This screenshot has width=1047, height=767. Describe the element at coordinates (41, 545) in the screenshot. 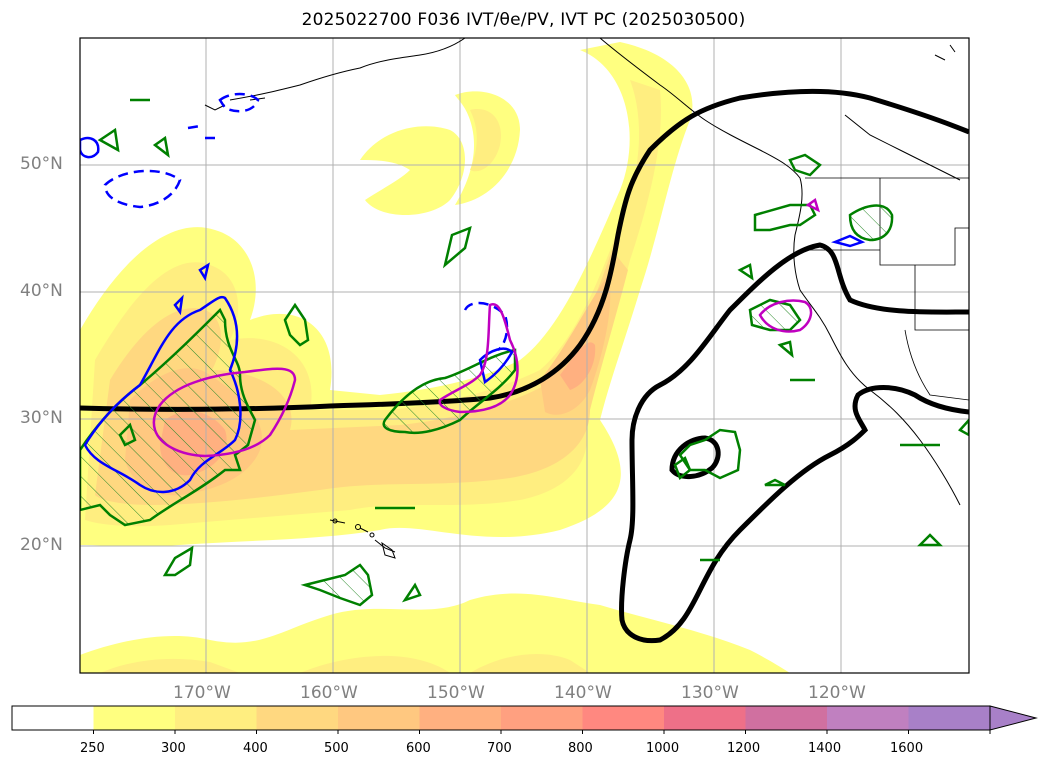

I see `lat-label-20n: 20°N` at that location.